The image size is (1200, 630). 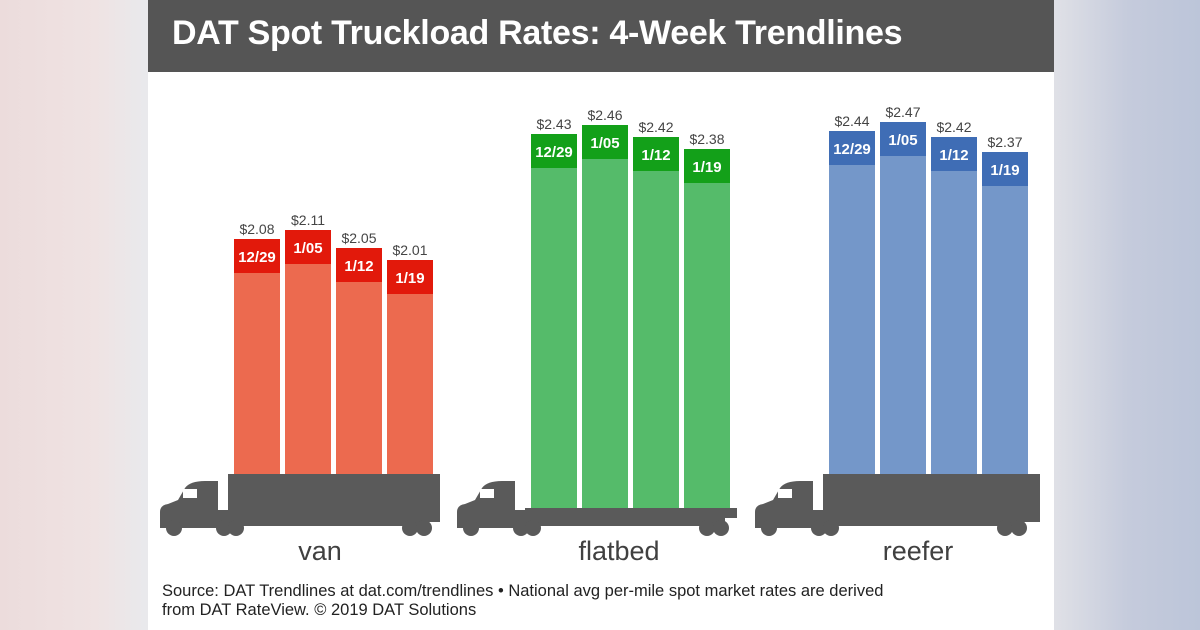 I want to click on flatbed-truck-cab, so click(x=492, y=504).